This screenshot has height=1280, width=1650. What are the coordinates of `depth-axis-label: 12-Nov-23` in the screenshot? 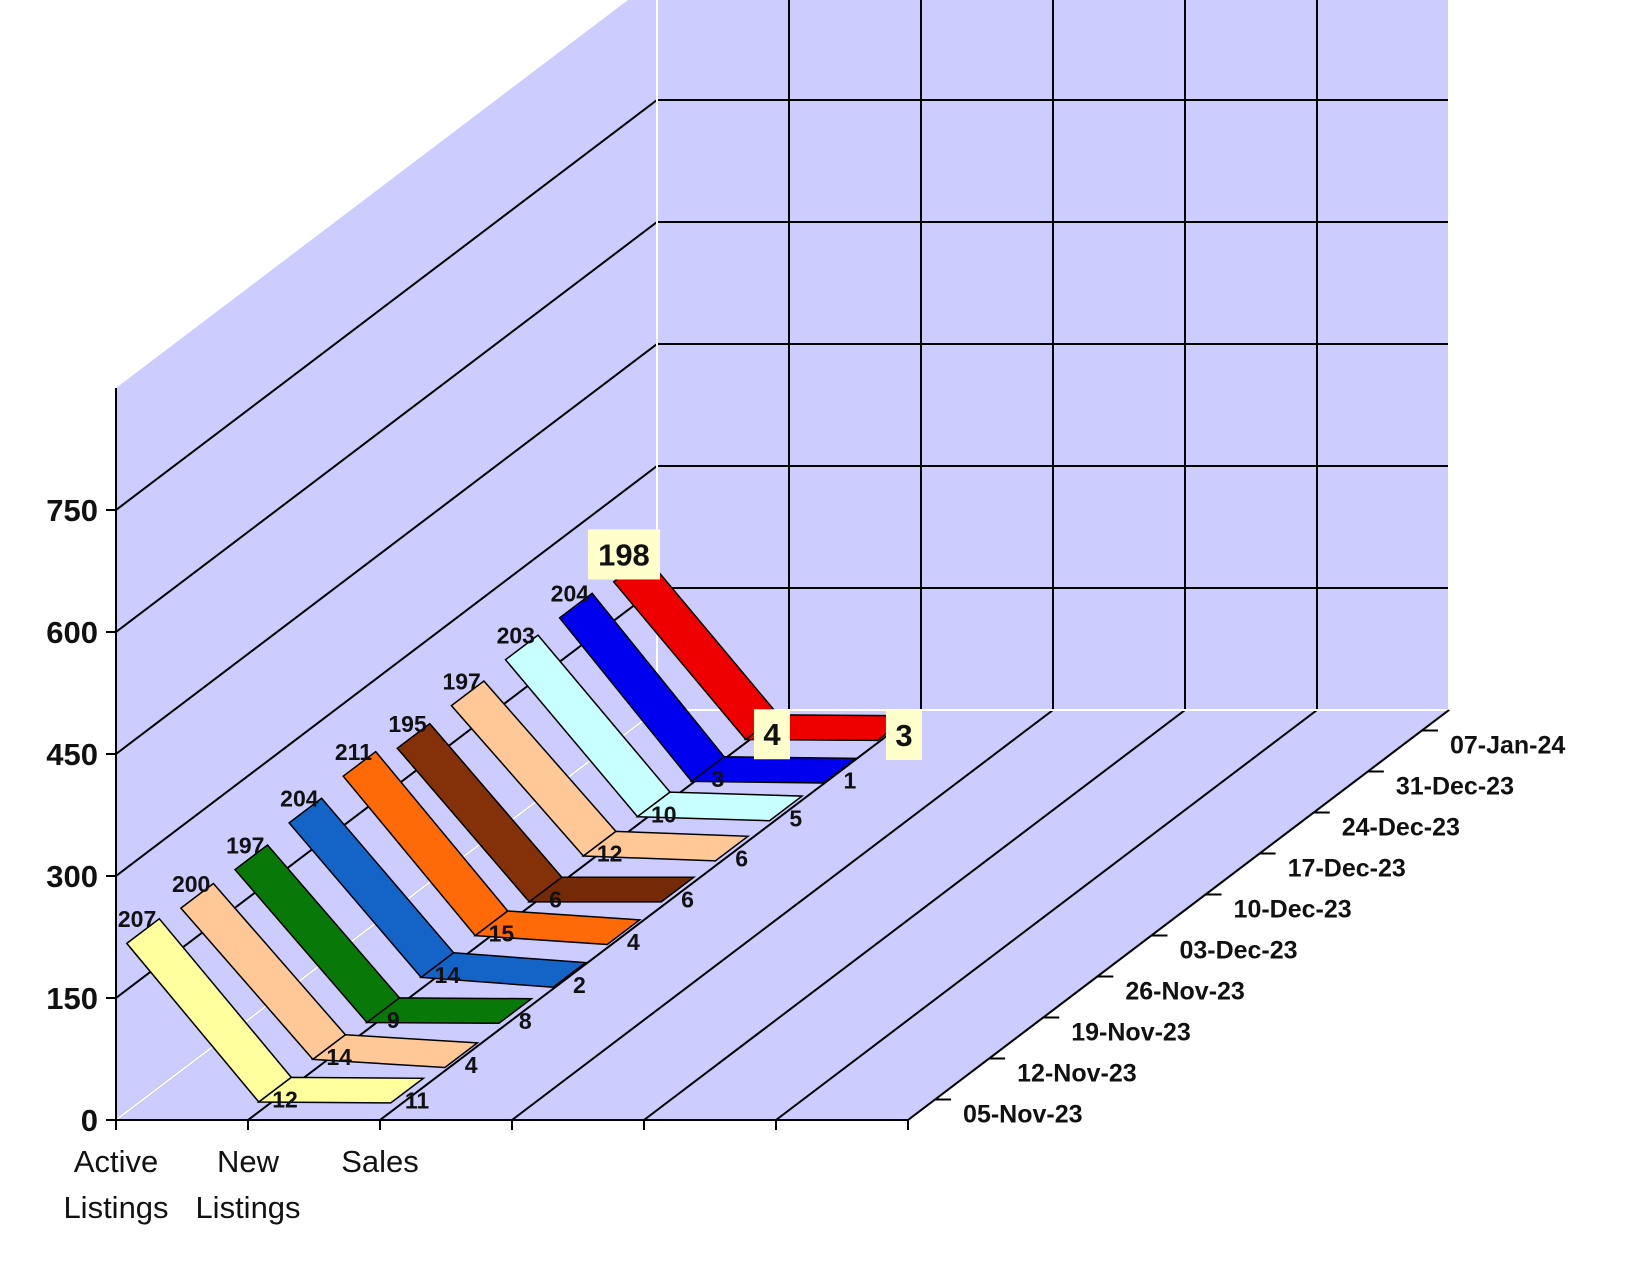 It's located at (1077, 1074).